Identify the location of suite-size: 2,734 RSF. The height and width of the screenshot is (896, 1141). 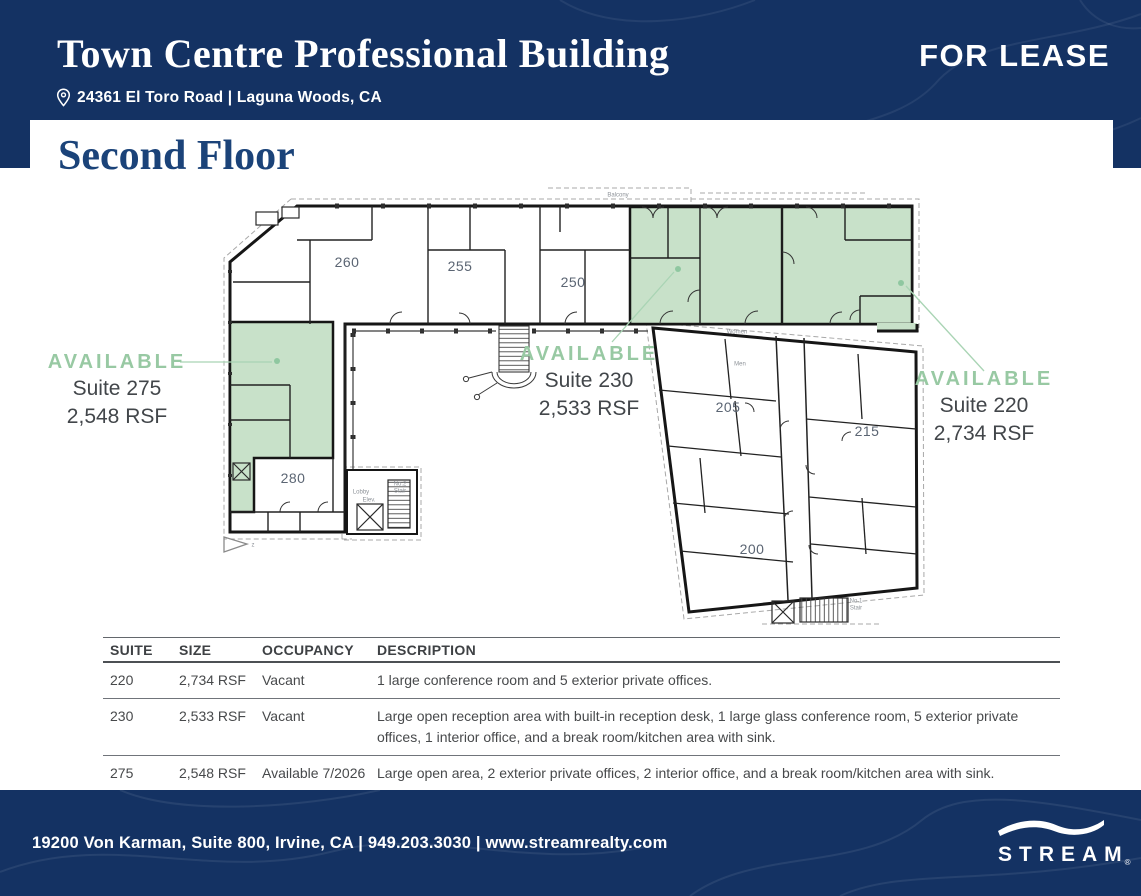
(984, 433).